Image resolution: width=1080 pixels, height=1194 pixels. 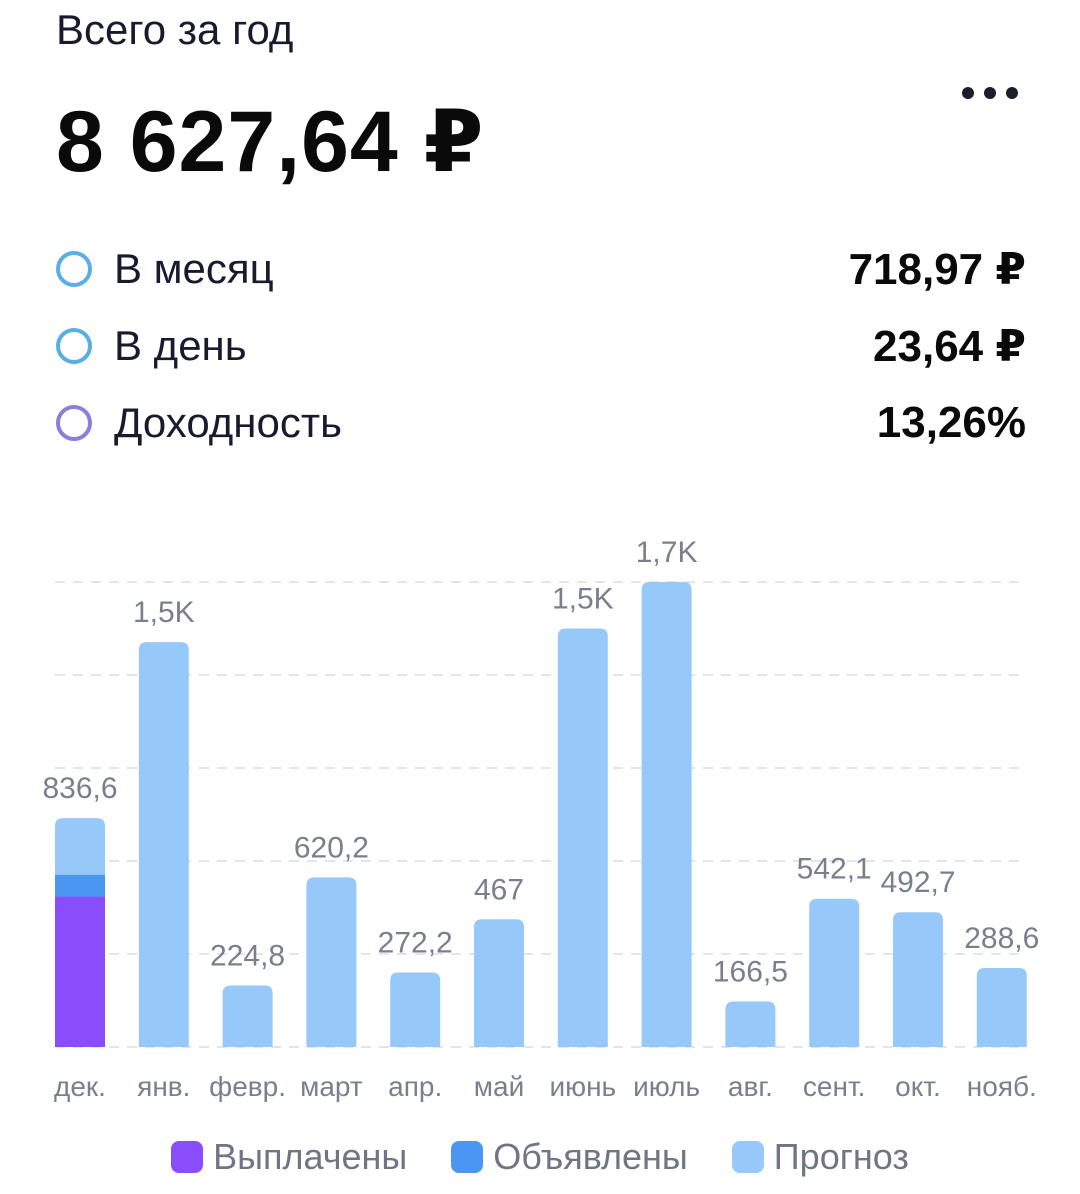 I want to click on bar-value-label: 272,2, so click(x=415, y=943).